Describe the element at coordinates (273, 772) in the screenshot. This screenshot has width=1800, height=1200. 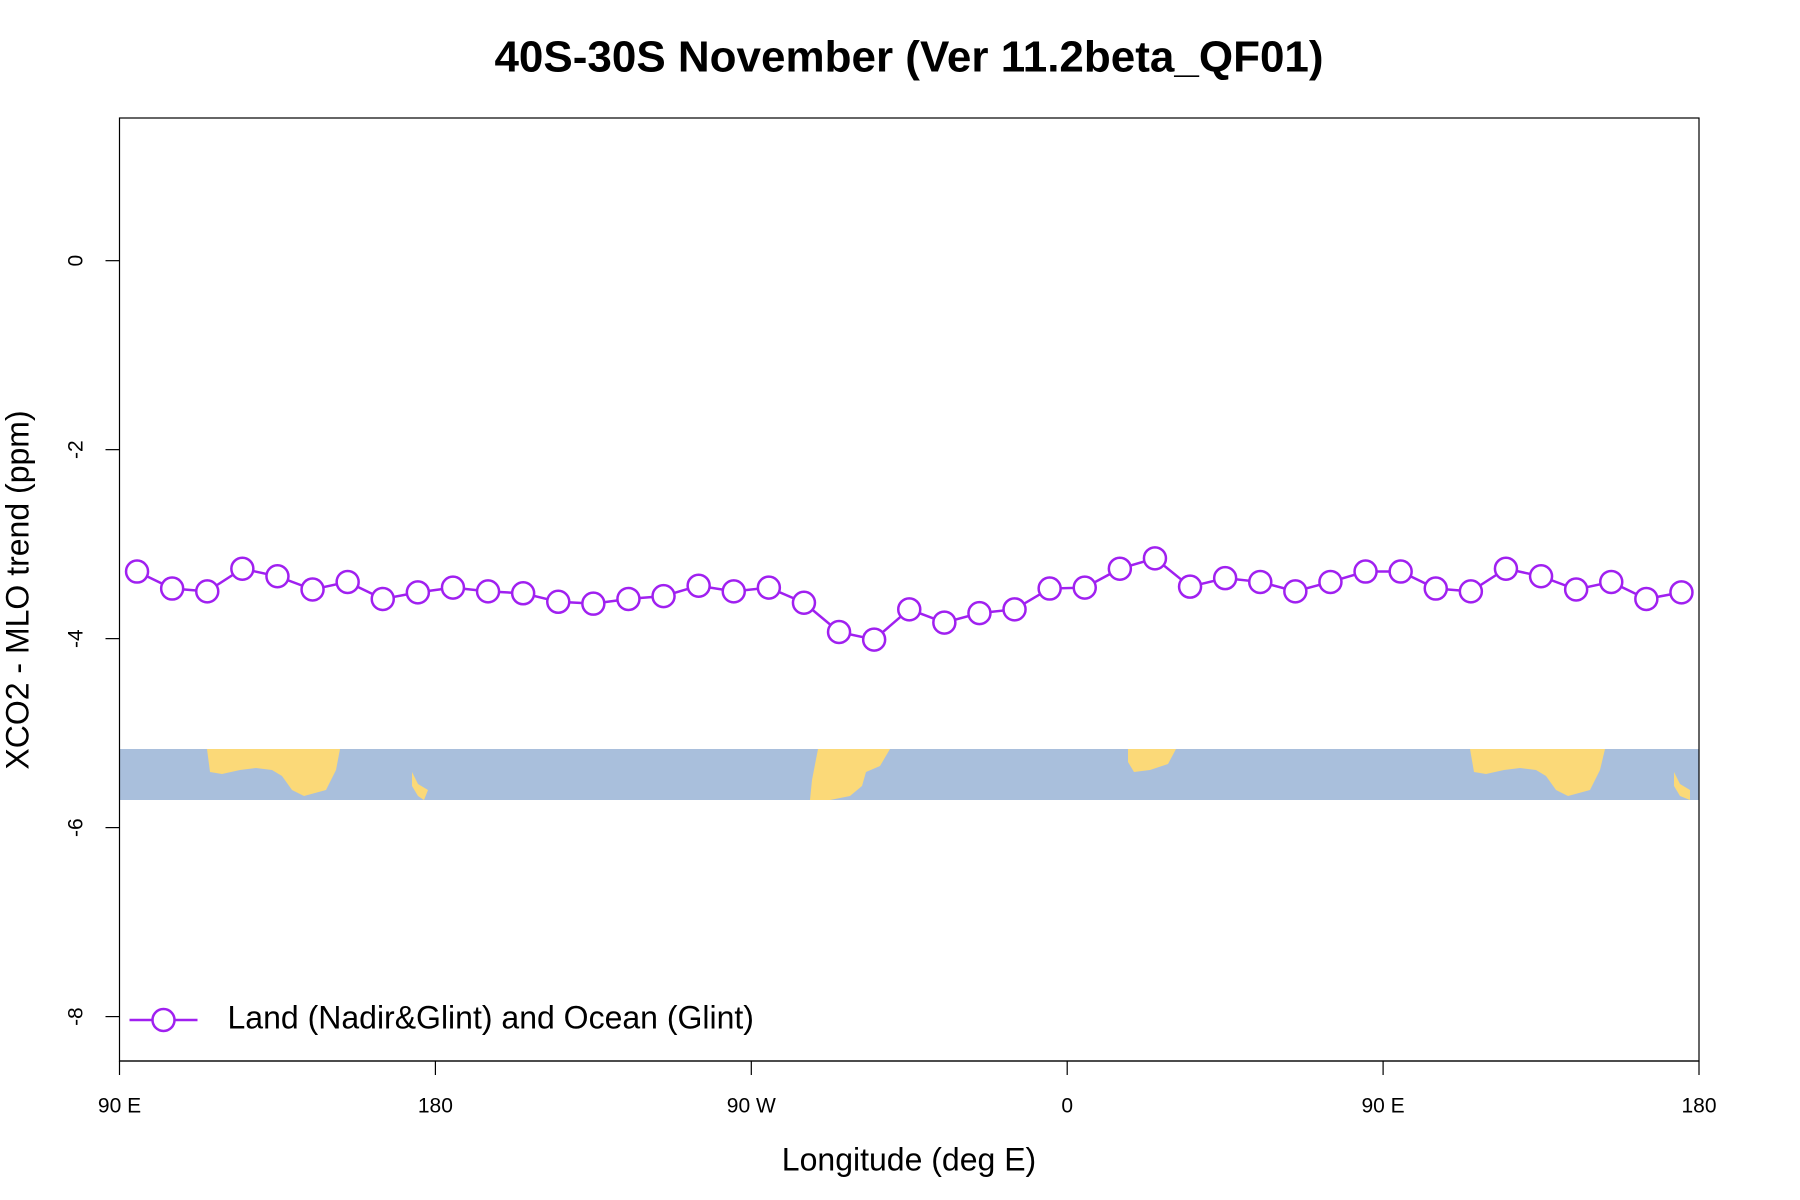
I see `land-australia` at that location.